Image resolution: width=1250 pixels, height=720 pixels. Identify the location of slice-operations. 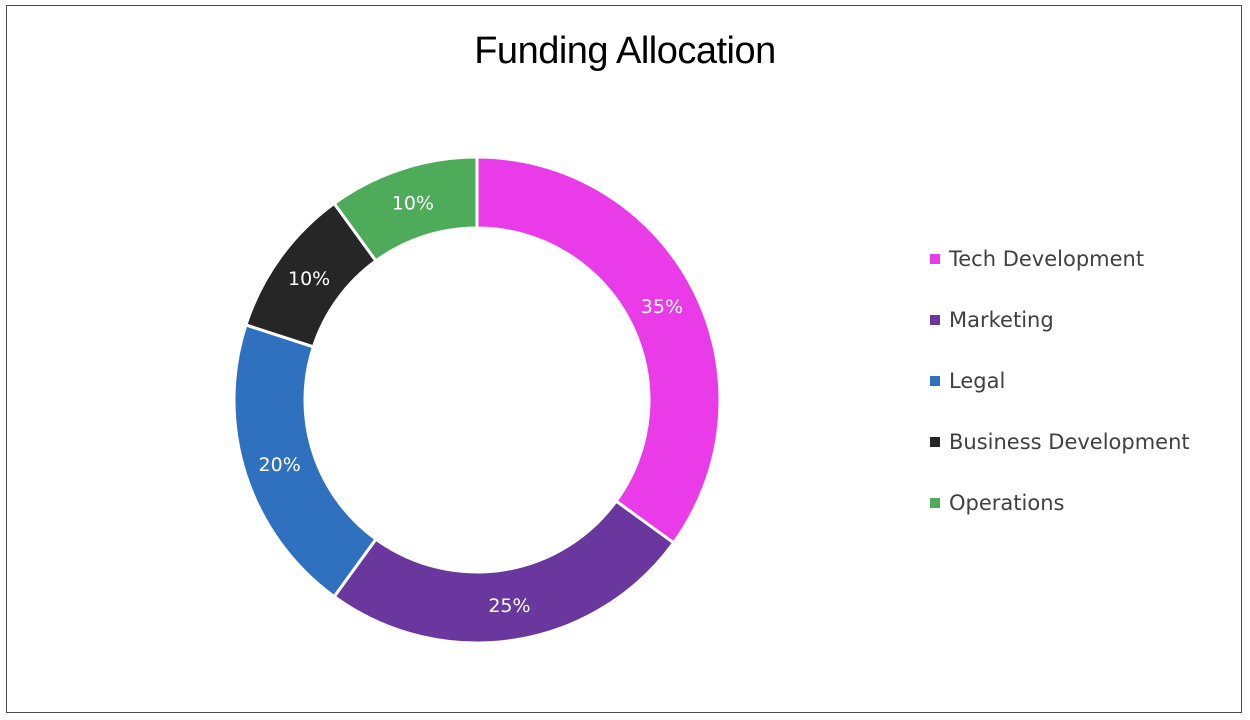
(405, 209).